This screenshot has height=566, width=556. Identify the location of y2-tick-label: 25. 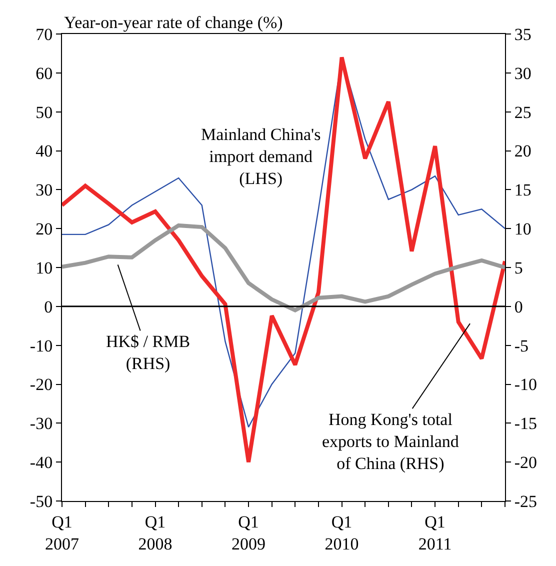
(523, 112).